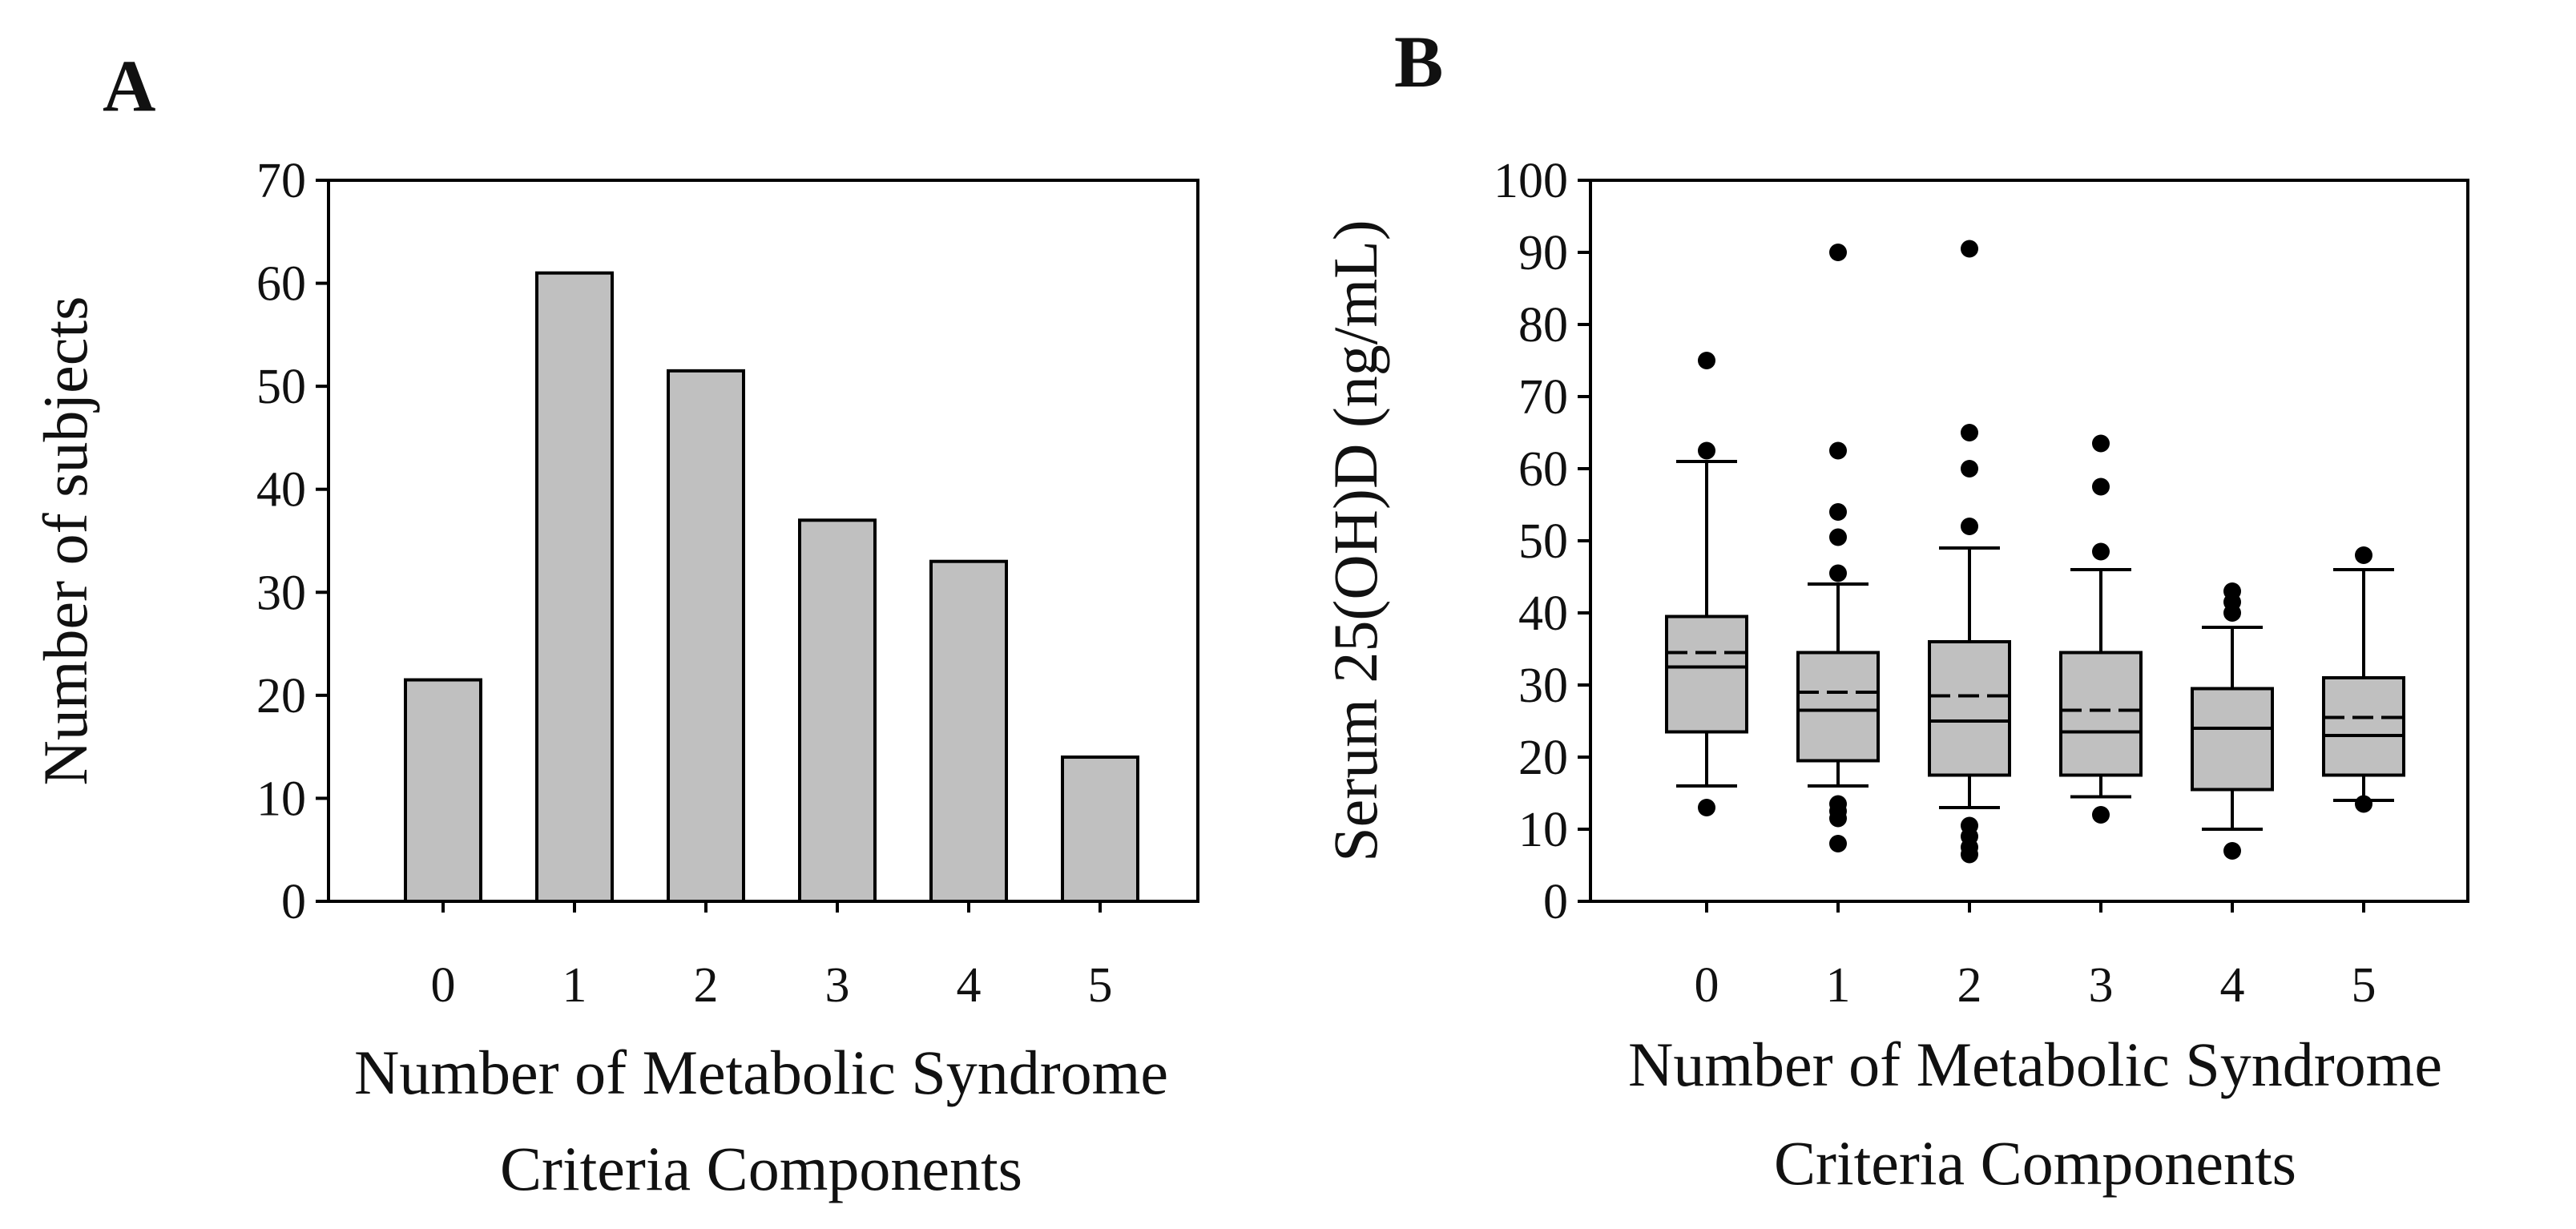  What do you see at coordinates (1543, 686) in the screenshot?
I see `panel-b-y-tick-label: 30` at bounding box center [1543, 686].